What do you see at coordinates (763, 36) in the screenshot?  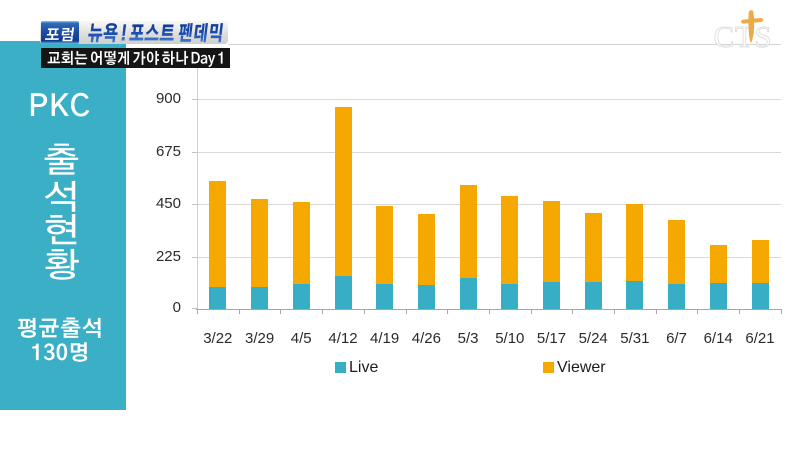 I see `svg-text: S` at bounding box center [763, 36].